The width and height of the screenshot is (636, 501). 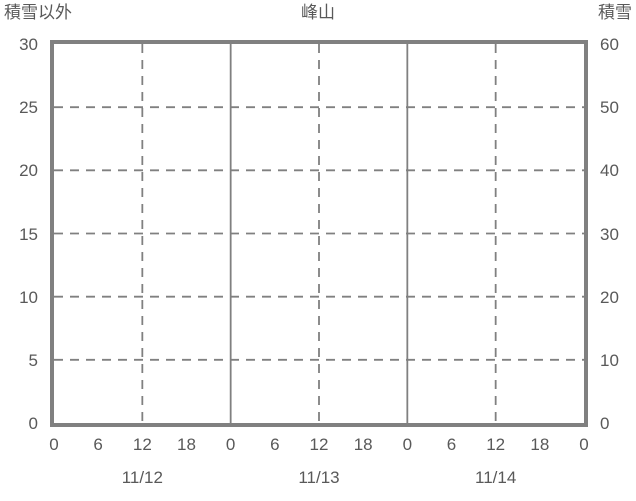 What do you see at coordinates (28, 44) in the screenshot?
I see `y-axis-left-tick-label: 30` at bounding box center [28, 44].